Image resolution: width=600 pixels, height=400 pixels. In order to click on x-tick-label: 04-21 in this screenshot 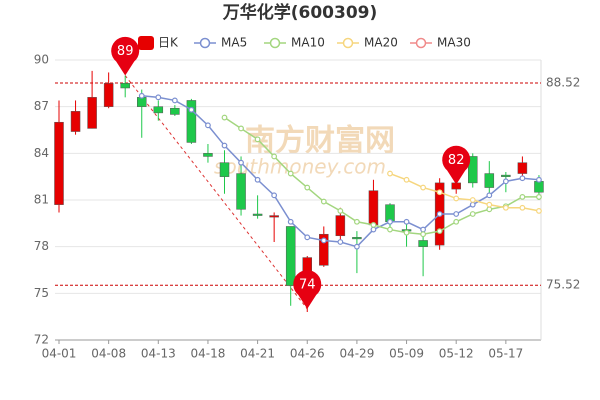, I will do `click(257, 354)`.